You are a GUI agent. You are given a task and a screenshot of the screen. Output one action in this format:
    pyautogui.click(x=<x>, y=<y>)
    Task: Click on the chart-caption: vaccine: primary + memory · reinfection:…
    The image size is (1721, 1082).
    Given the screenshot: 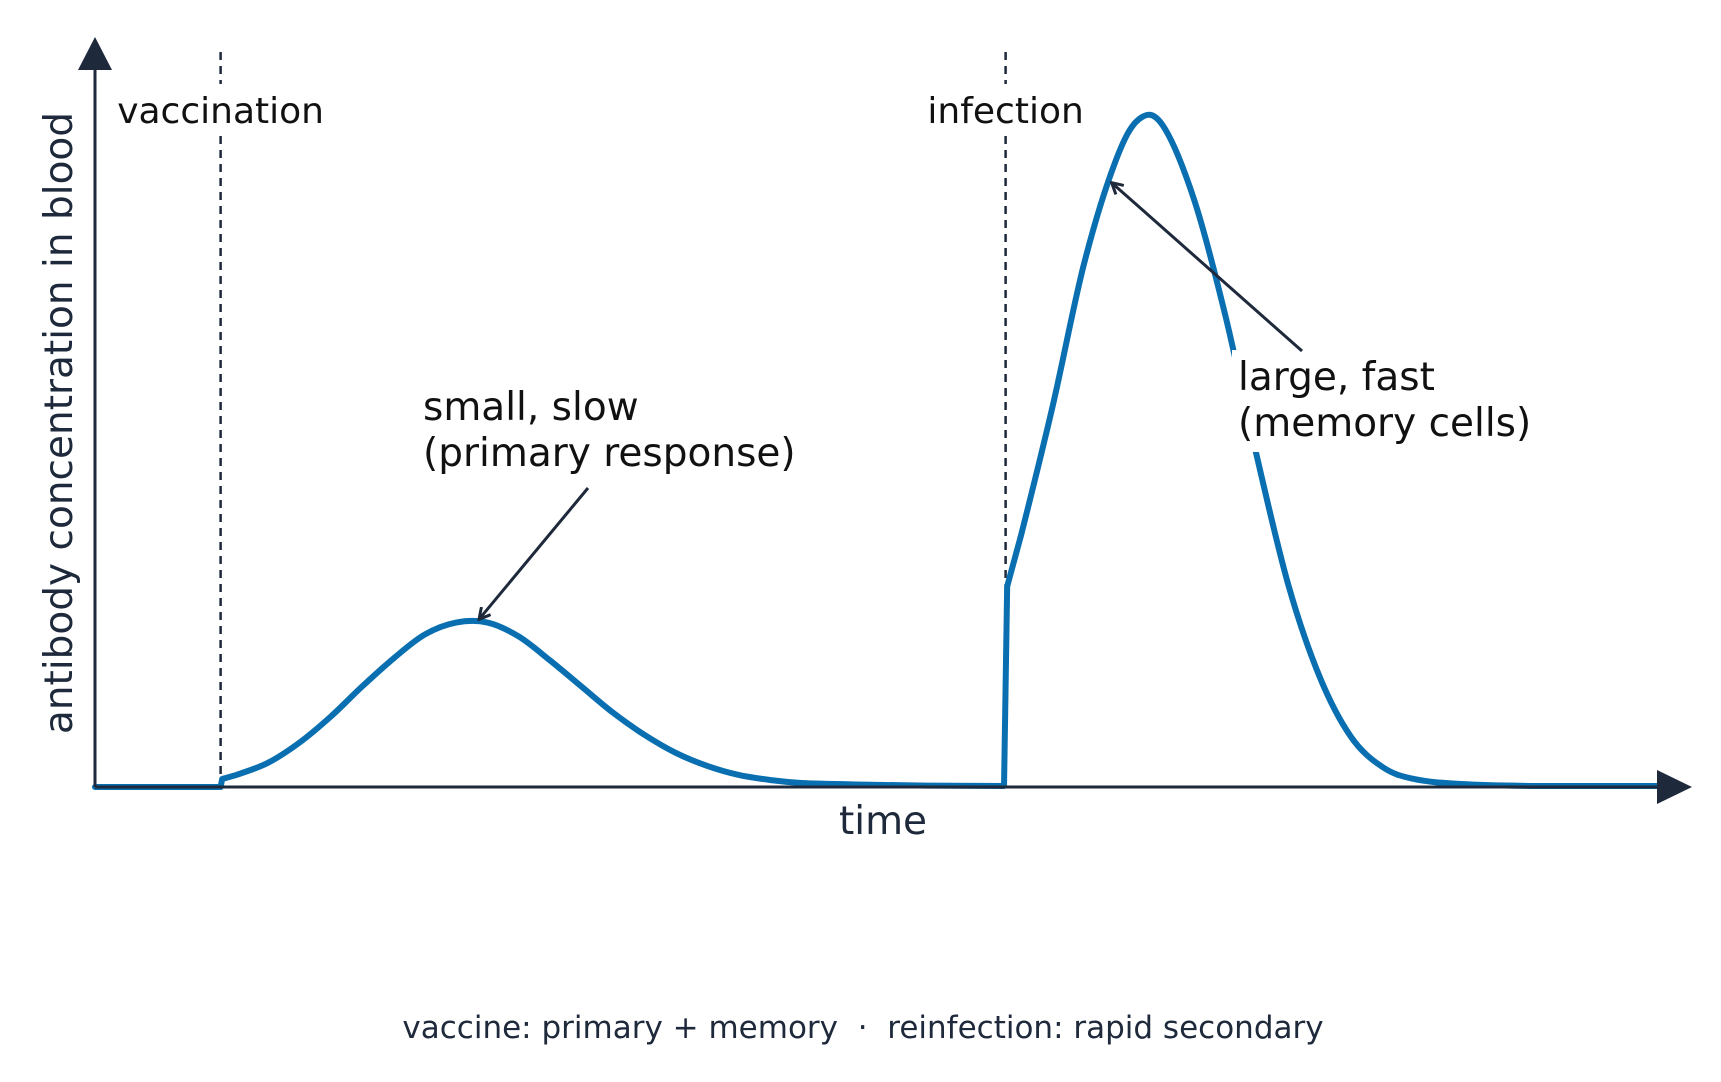 What is the action you would take?
    pyautogui.click(x=862, y=1028)
    